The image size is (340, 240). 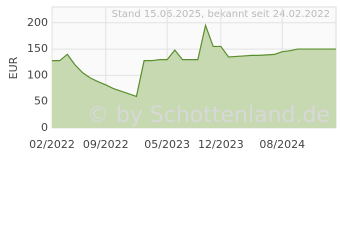 I want to click on watermark: © by Schottenland.de, so click(x=208, y=115).